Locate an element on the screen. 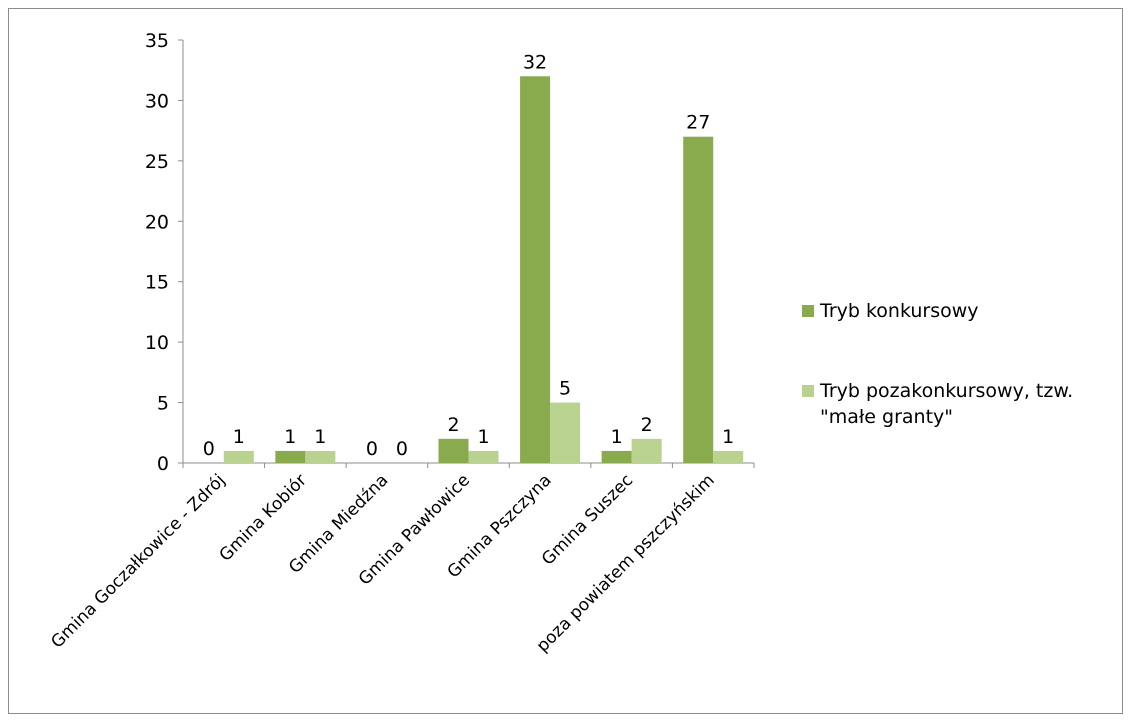 The height and width of the screenshot is (722, 1131). y-tick-label: 15 is located at coordinates (157, 283).